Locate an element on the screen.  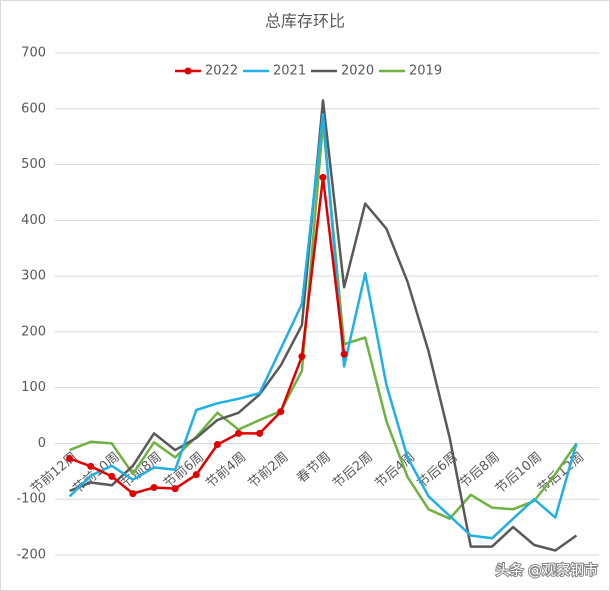
y-tick-label: 200 is located at coordinates (33, 331).